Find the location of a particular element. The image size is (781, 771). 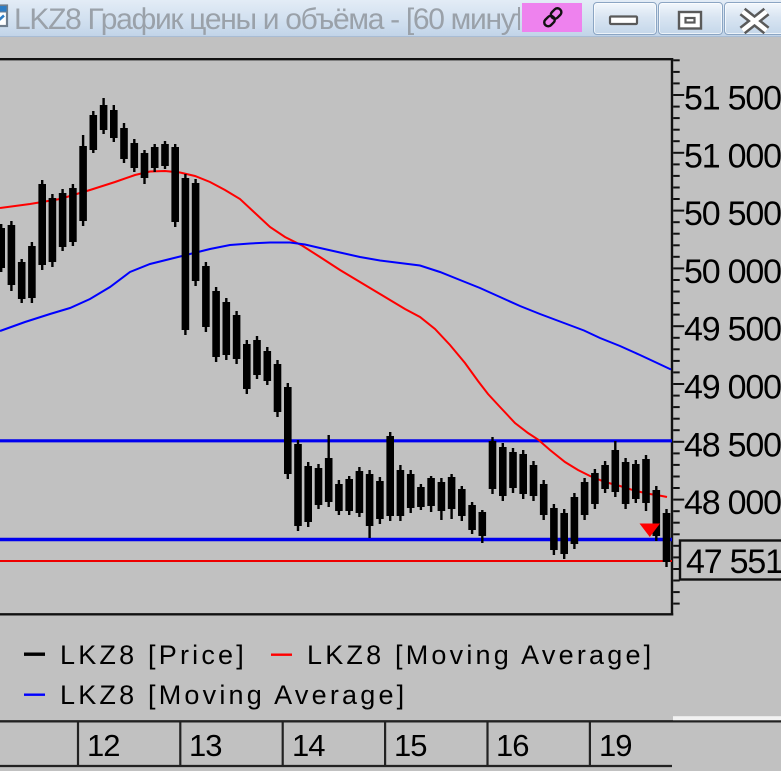

svg-text: 16 is located at coordinates (512, 745).